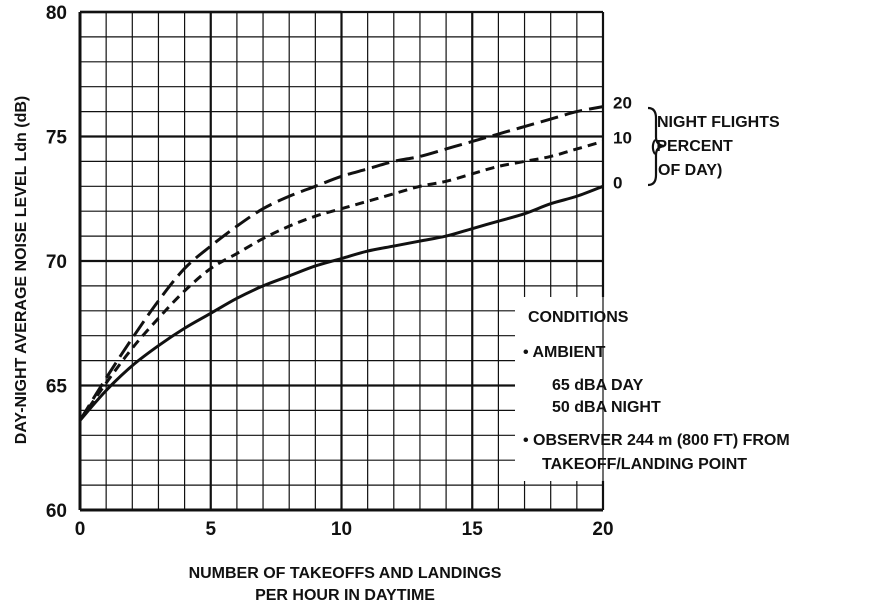 The height and width of the screenshot is (607, 888). I want to click on conditions-heading: CONDITIONS, so click(578, 317).